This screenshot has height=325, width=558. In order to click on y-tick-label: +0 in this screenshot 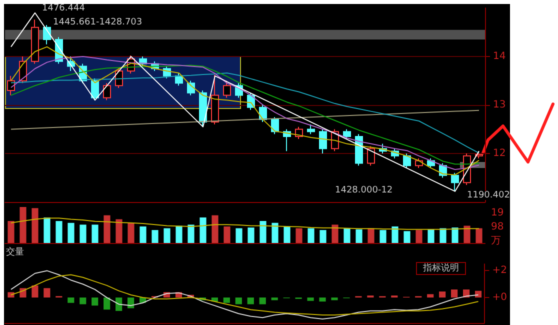, I will do `click(500, 298)`.